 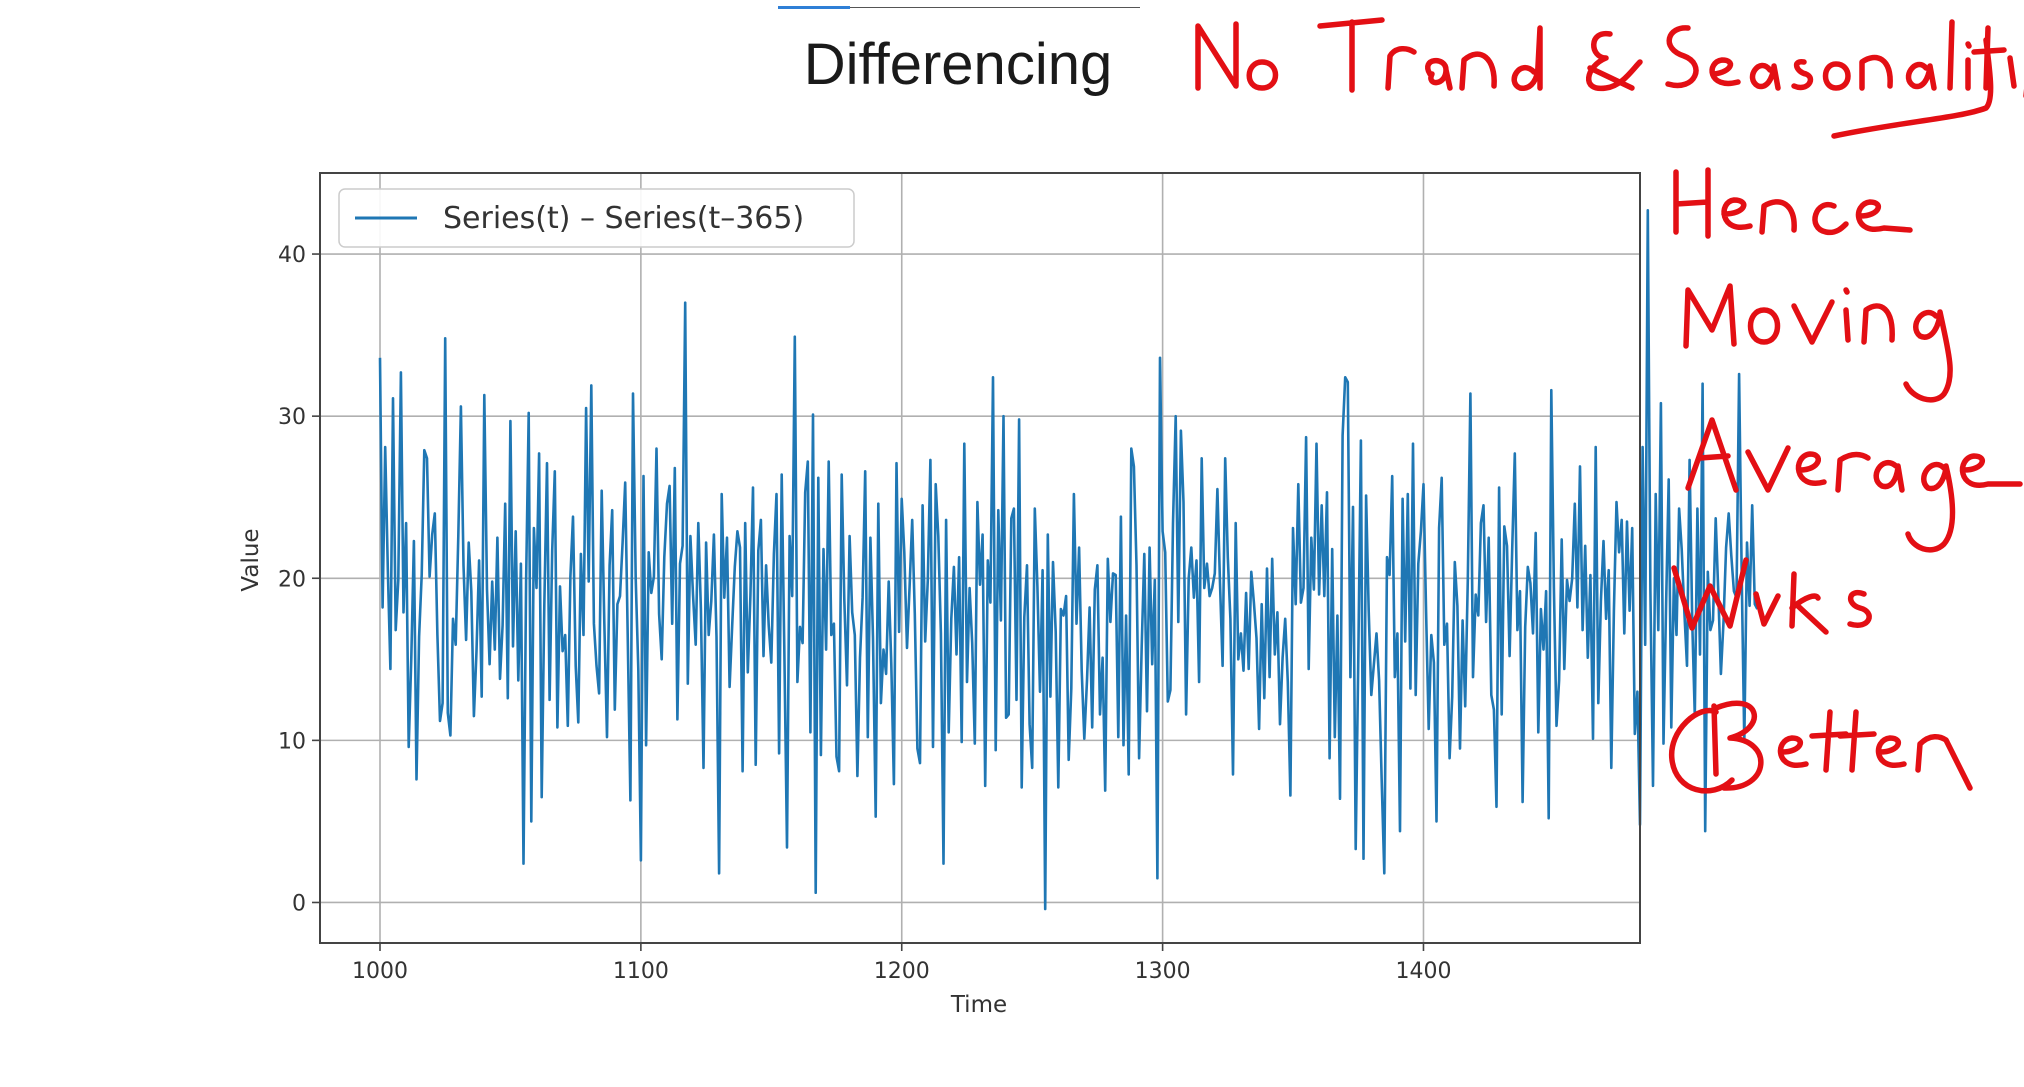 I want to click on x-tick-label: 1100, so click(x=641, y=971).